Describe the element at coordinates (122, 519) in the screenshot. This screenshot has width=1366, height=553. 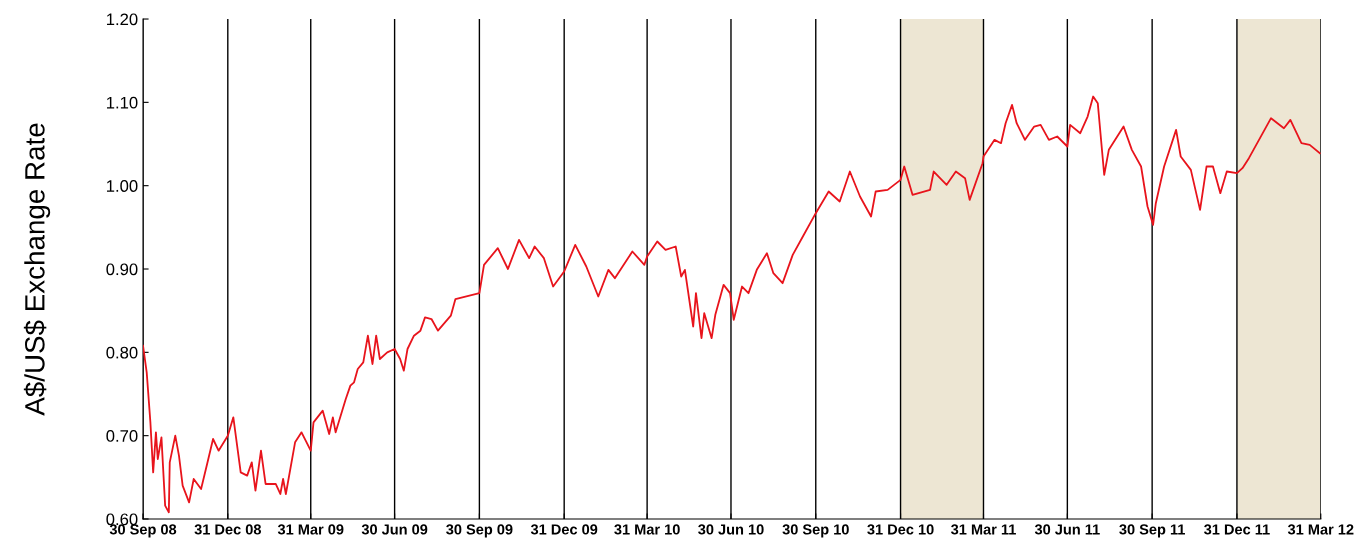
I see `y-tick-label: 0.60` at that location.